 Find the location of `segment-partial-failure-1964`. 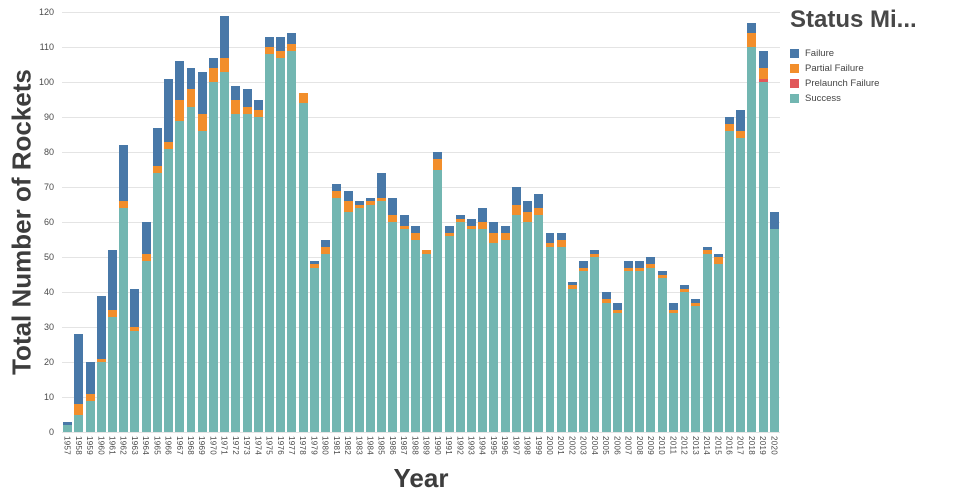

segment-partial-failure-1964 is located at coordinates (146, 257).